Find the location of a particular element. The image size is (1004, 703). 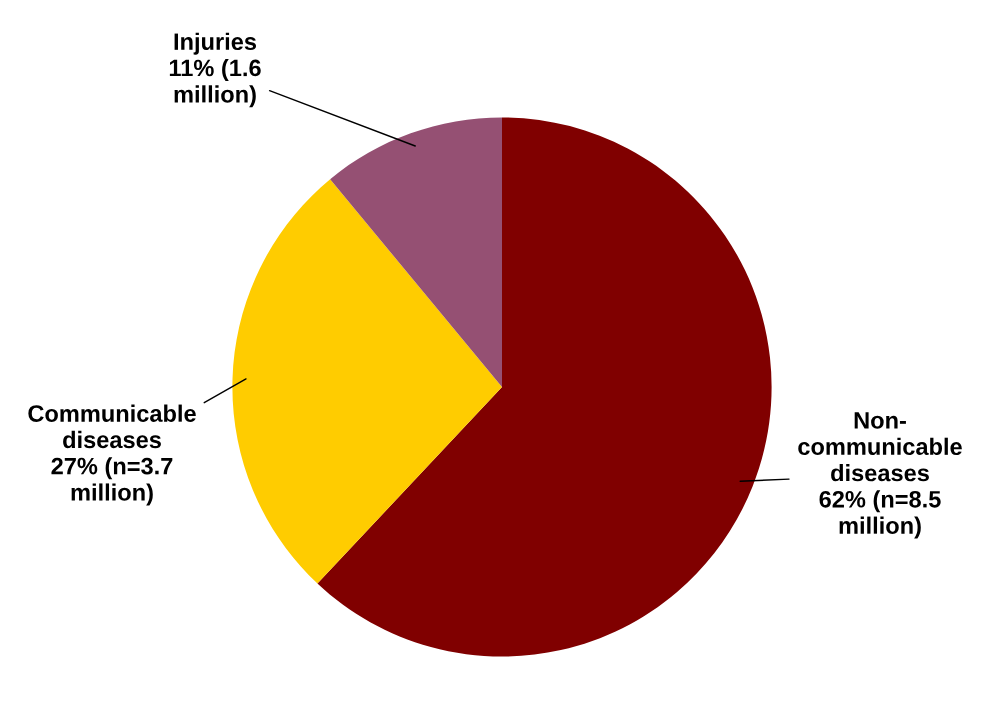

pie-slice is located at coordinates (416, 252).